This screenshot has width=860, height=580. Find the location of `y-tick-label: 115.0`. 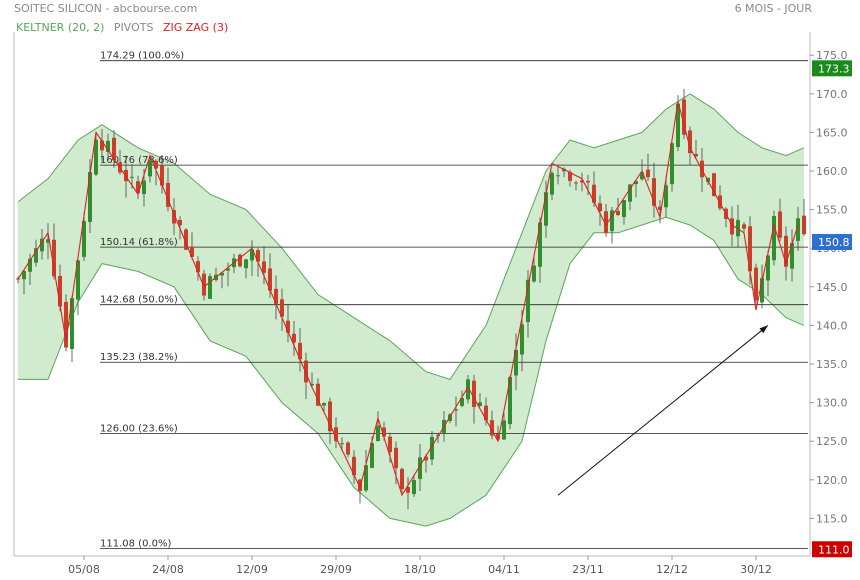

y-tick-label: 115.0 is located at coordinates (832, 518).